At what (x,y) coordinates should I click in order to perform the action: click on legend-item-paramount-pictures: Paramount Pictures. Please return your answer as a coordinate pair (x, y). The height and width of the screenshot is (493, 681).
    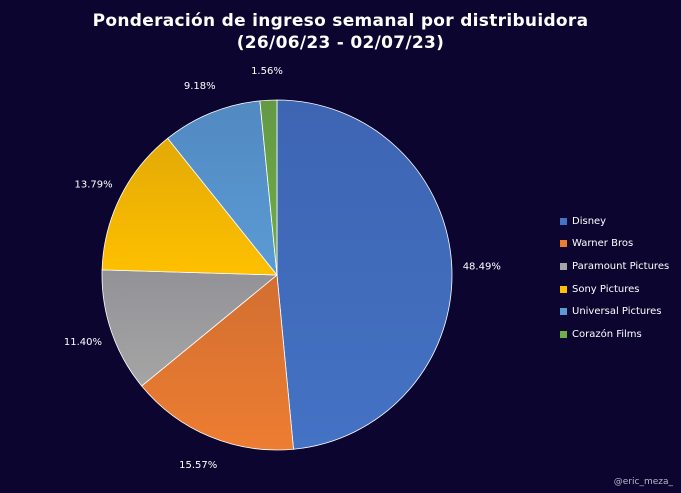
    Looking at the image, I should click on (614, 266).